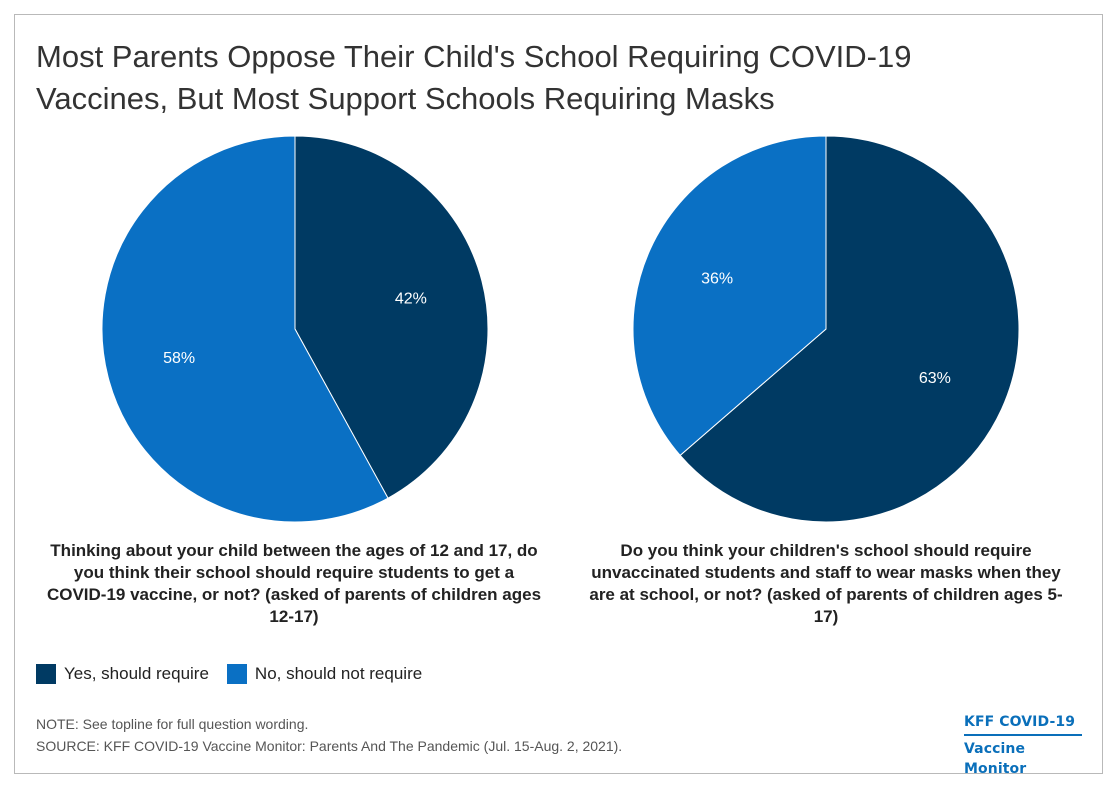 This screenshot has width=1119, height=790. Describe the element at coordinates (179, 358) in the screenshot. I see `pie-data-label-no: 58%` at that location.